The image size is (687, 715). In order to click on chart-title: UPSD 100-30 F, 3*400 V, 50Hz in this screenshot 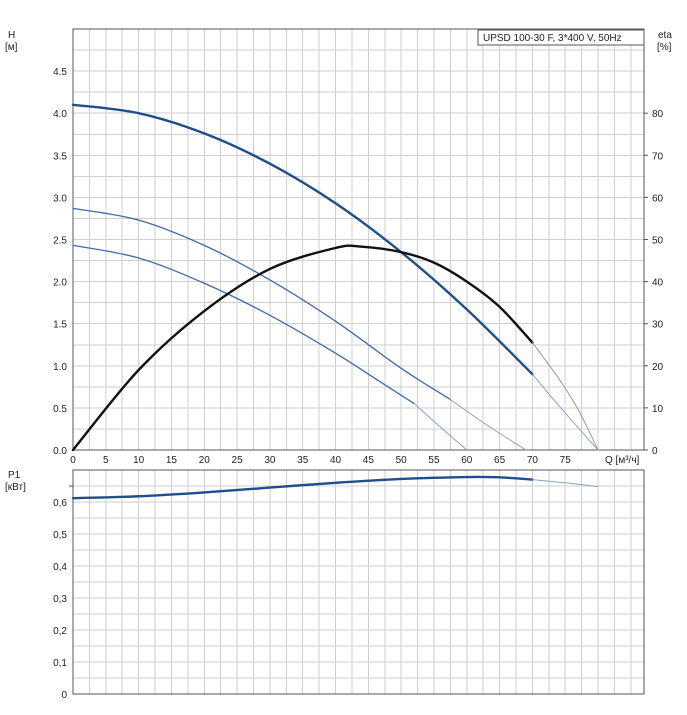, I will do `click(552, 38)`.